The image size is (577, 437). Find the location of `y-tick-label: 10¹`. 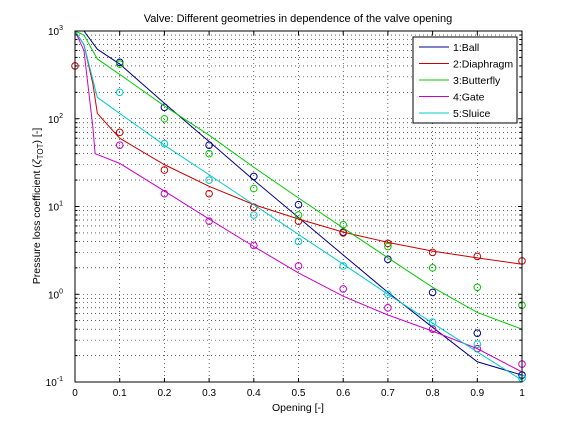

y-tick-label: 10¹ is located at coordinates (55, 207).